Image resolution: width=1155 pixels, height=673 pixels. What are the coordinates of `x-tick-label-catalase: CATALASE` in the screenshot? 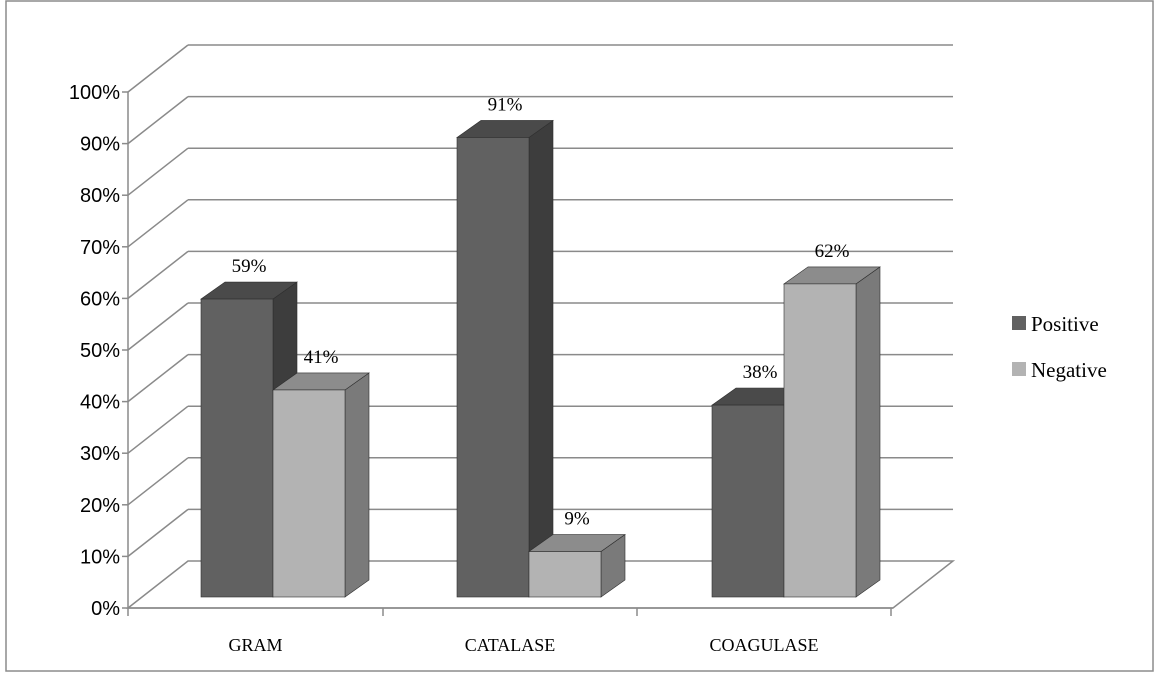 It's located at (510, 645).